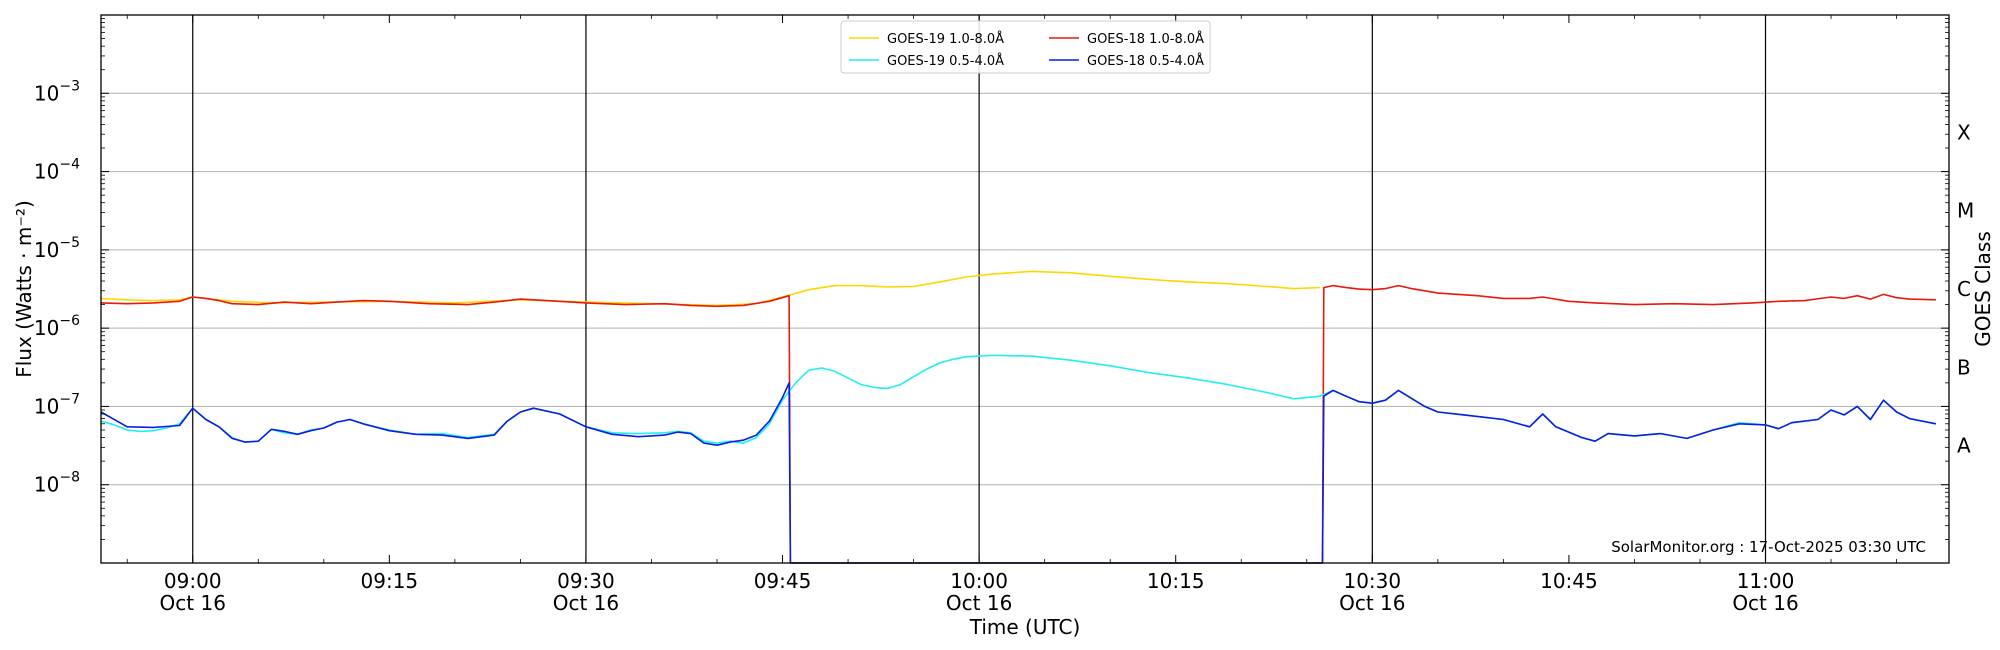  I want to click on x-tick-label: 09:00, so click(193, 581).